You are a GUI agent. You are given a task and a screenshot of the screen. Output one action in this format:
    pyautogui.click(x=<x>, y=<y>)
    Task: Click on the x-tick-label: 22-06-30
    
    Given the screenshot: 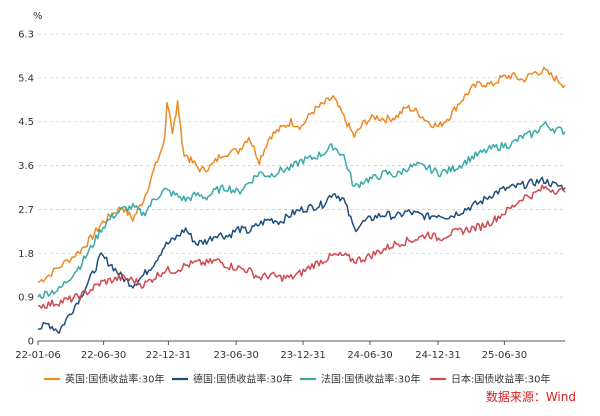 What is the action you would take?
    pyautogui.click(x=103, y=355)
    